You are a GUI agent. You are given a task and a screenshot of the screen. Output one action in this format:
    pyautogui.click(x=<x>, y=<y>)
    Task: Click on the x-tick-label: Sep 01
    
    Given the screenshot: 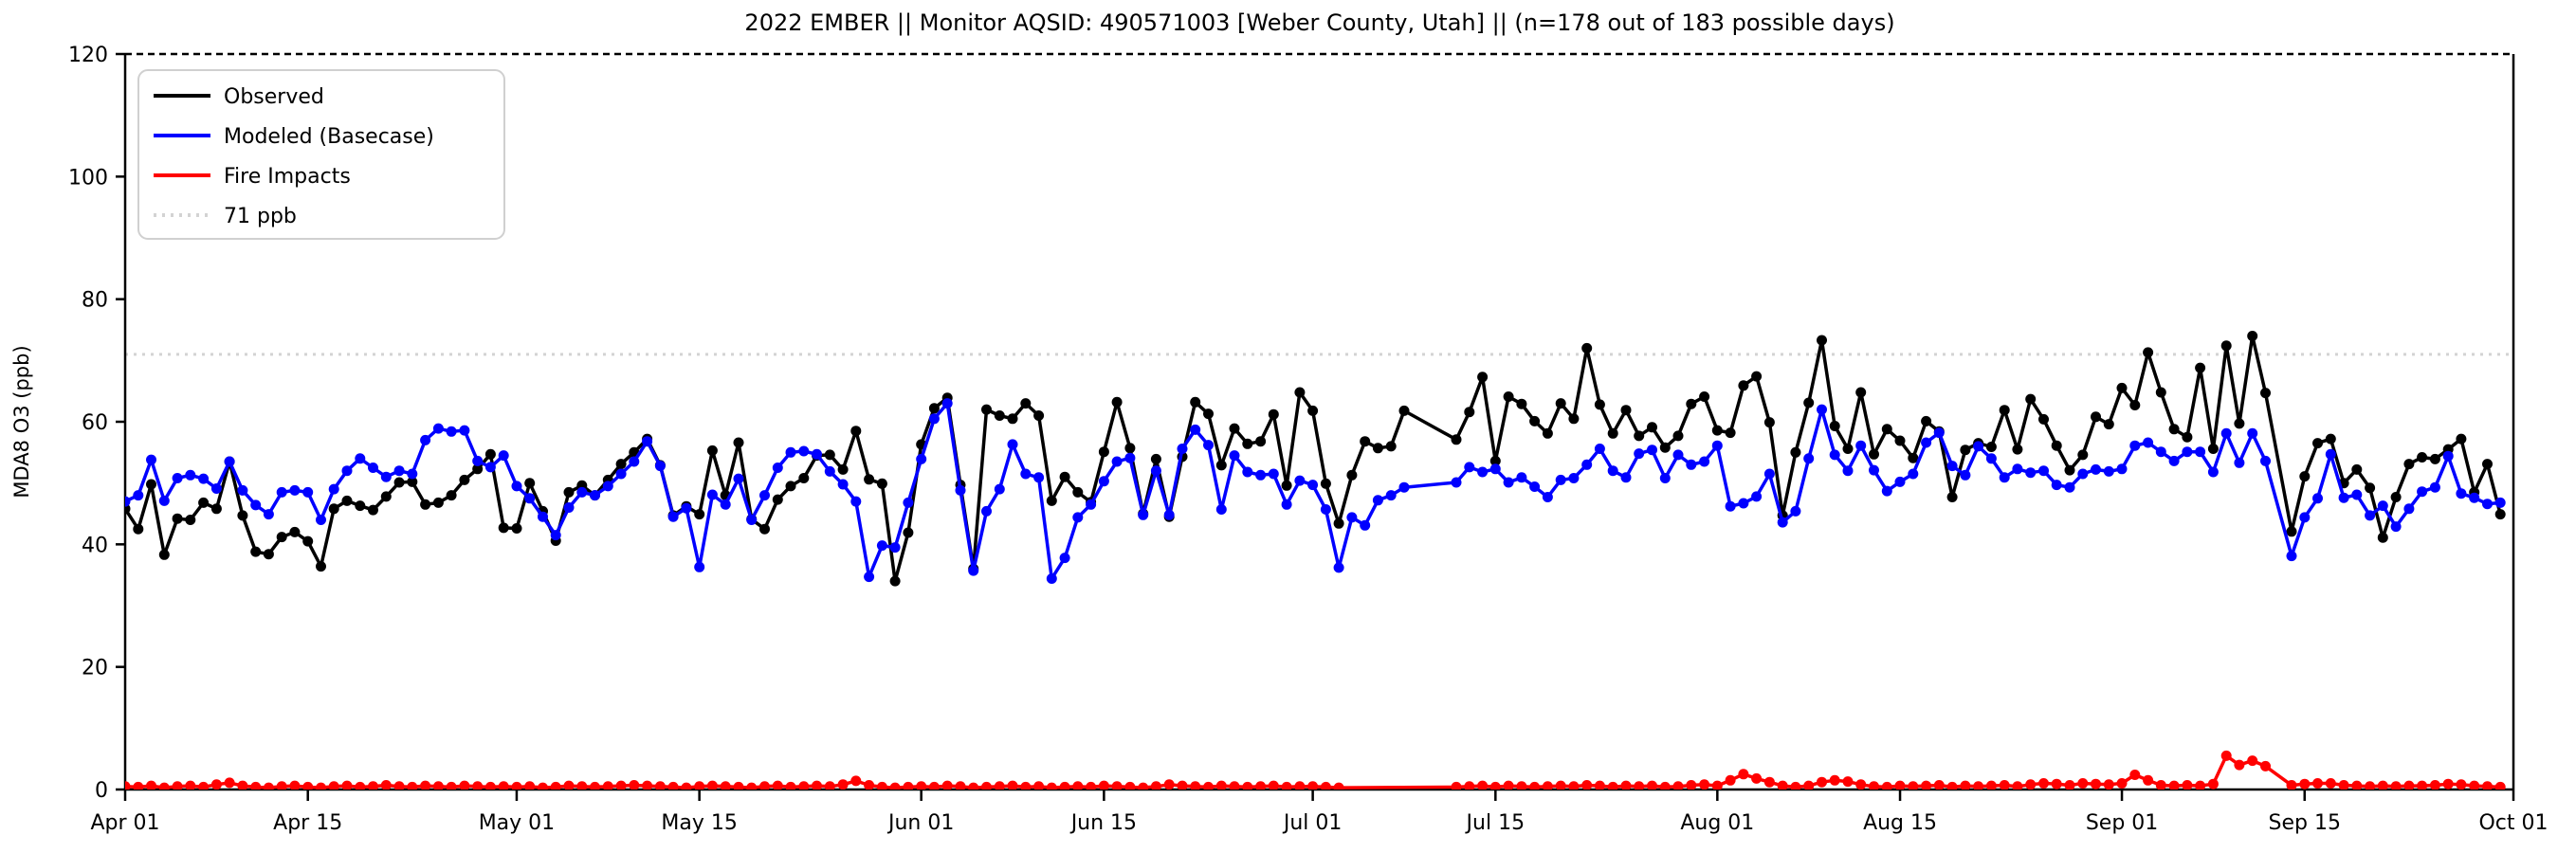 What is the action you would take?
    pyautogui.click(x=2122, y=823)
    